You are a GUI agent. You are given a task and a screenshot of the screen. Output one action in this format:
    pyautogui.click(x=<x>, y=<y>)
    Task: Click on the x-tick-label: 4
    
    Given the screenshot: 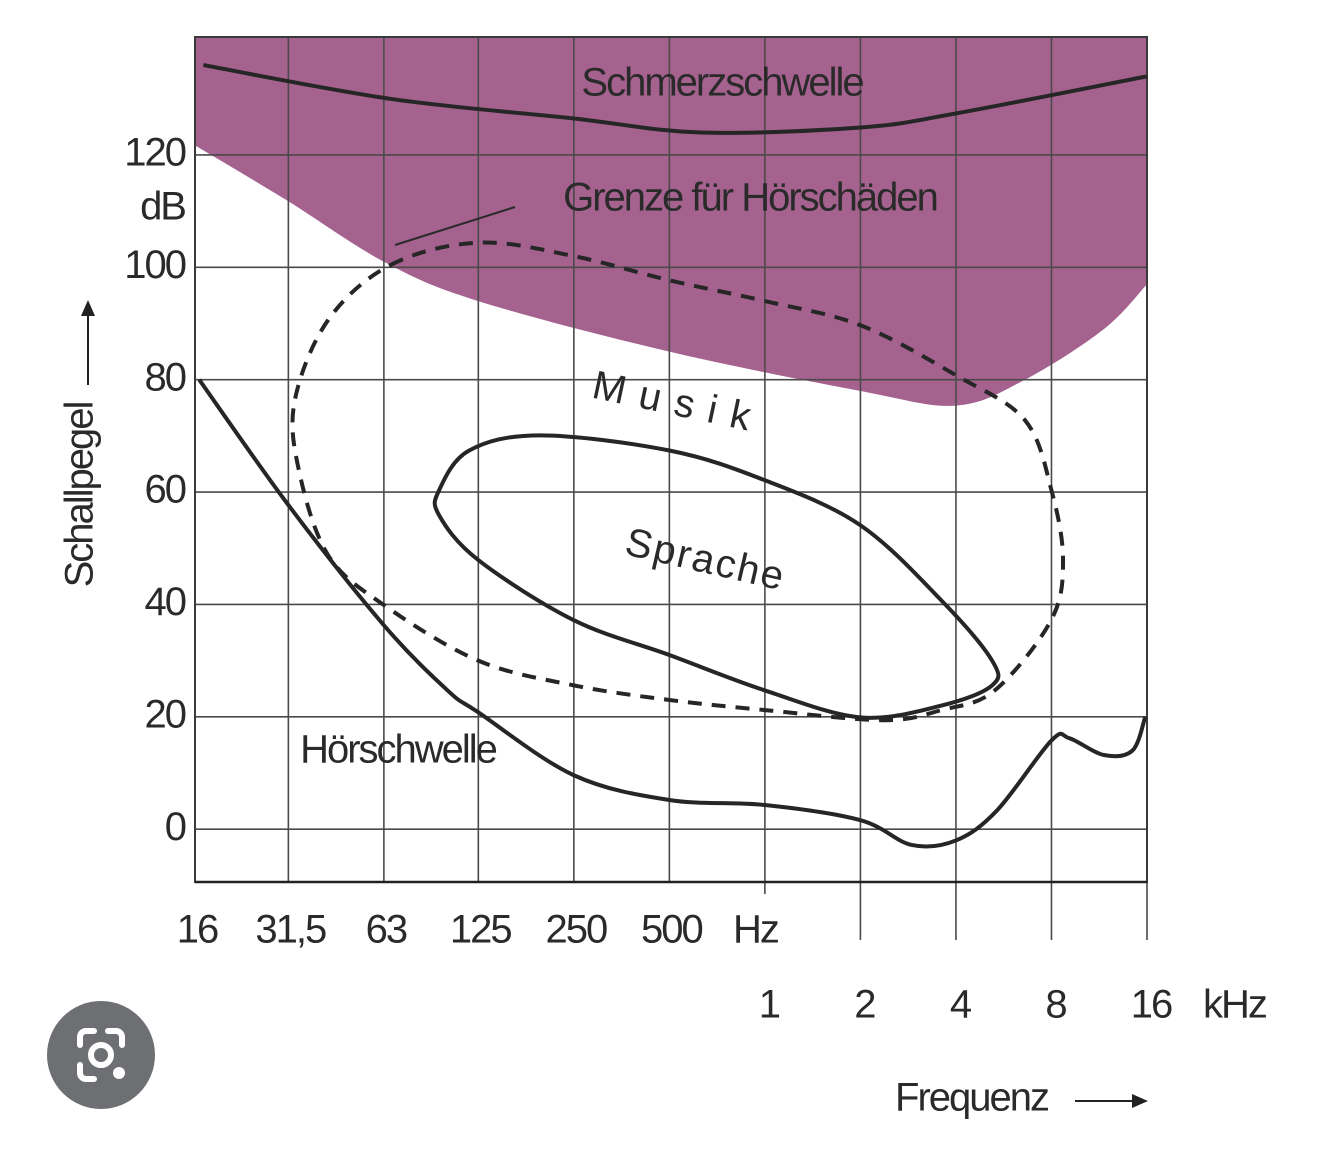 What is the action you would take?
    pyautogui.click(x=961, y=1005)
    